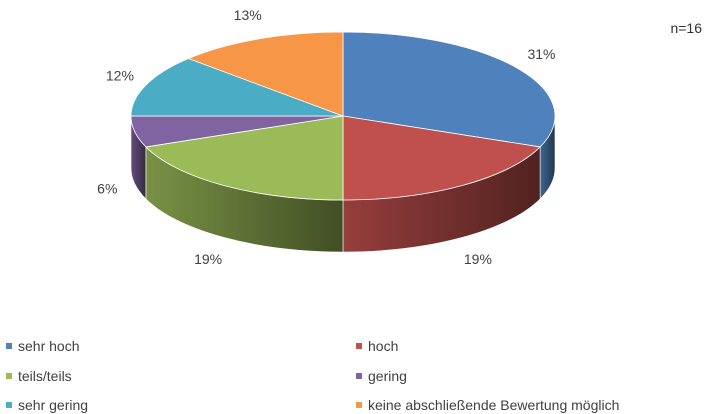 The image size is (710, 414). What do you see at coordinates (120, 76) in the screenshot?
I see `data-label-4: 12%` at bounding box center [120, 76].